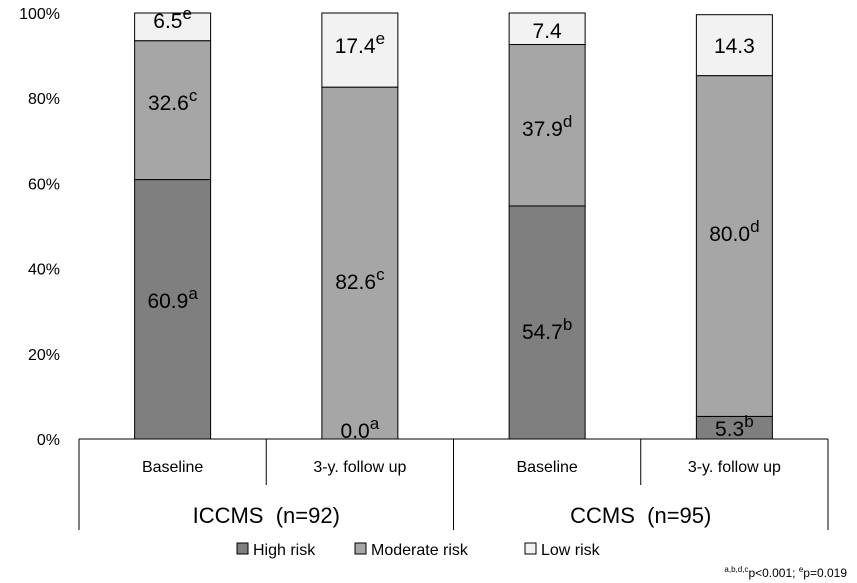  Describe the element at coordinates (571, 550) in the screenshot. I see `legend-label: Low risk` at that location.